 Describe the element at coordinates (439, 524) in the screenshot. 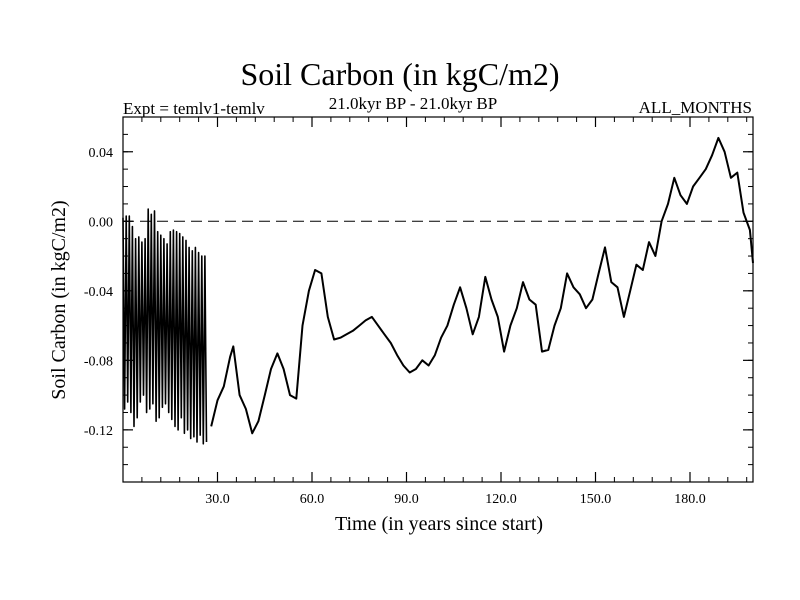

I see `x-axis-label: Time (in years since start)` at that location.